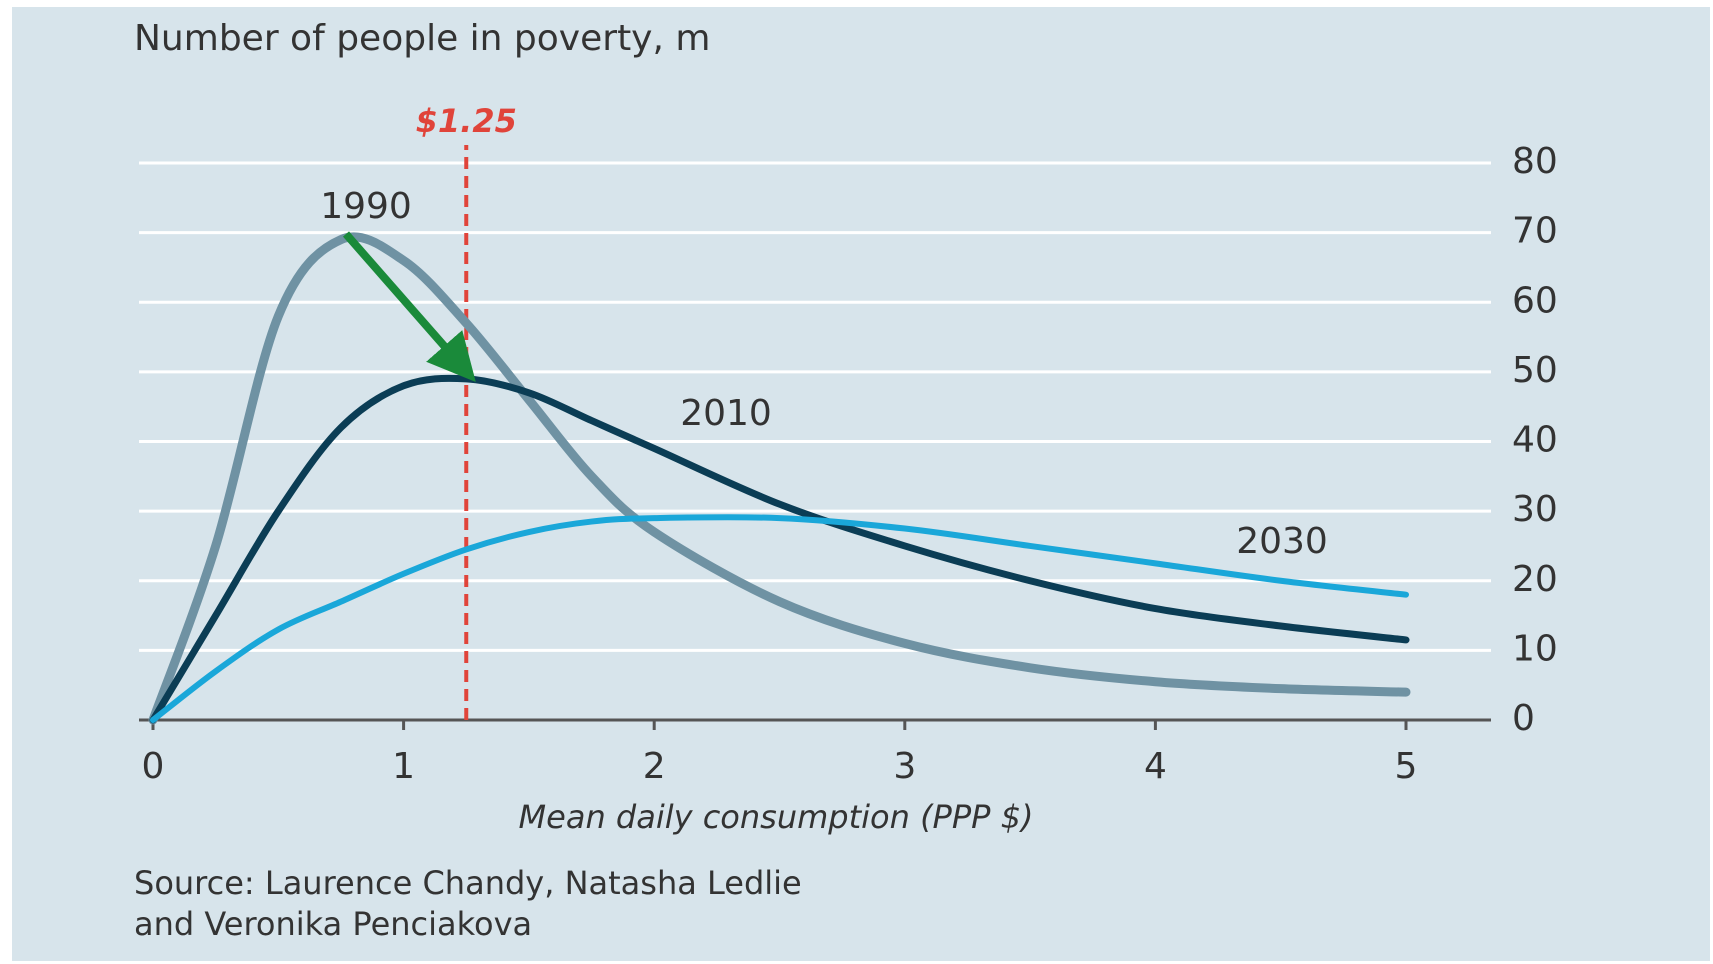 The width and height of the screenshot is (1713, 964). What do you see at coordinates (1535, 648) in the screenshot?
I see `y-tick-label: 10` at bounding box center [1535, 648].